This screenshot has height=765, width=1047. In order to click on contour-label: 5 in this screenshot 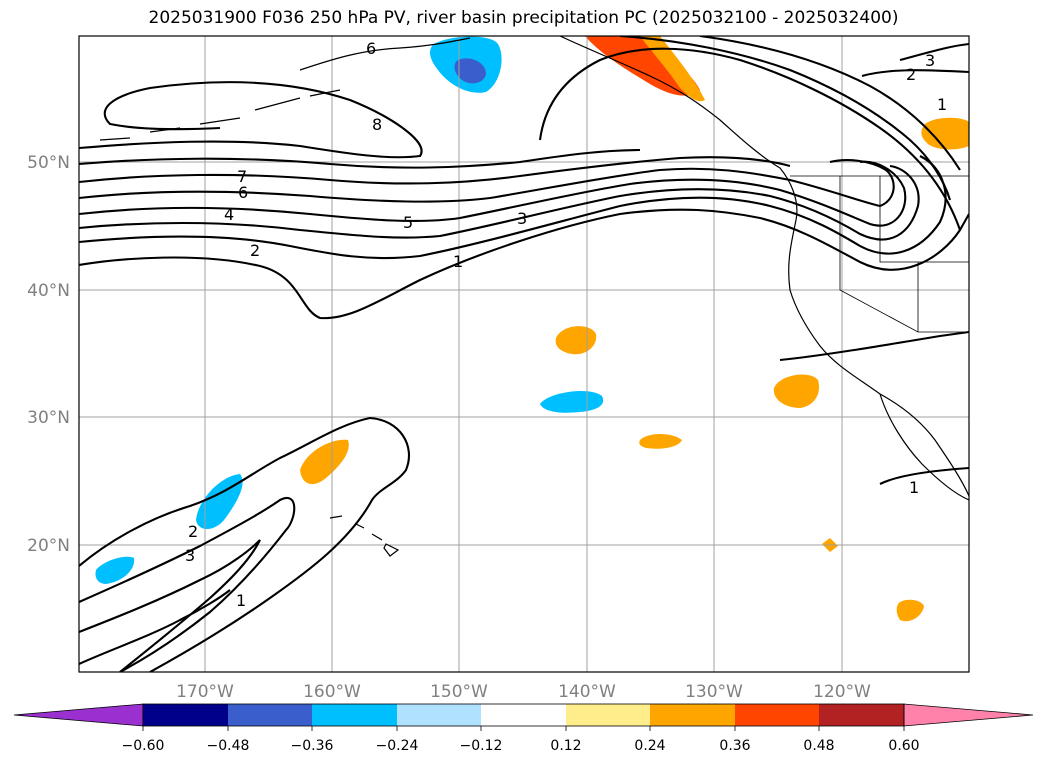, I will do `click(408, 222)`.